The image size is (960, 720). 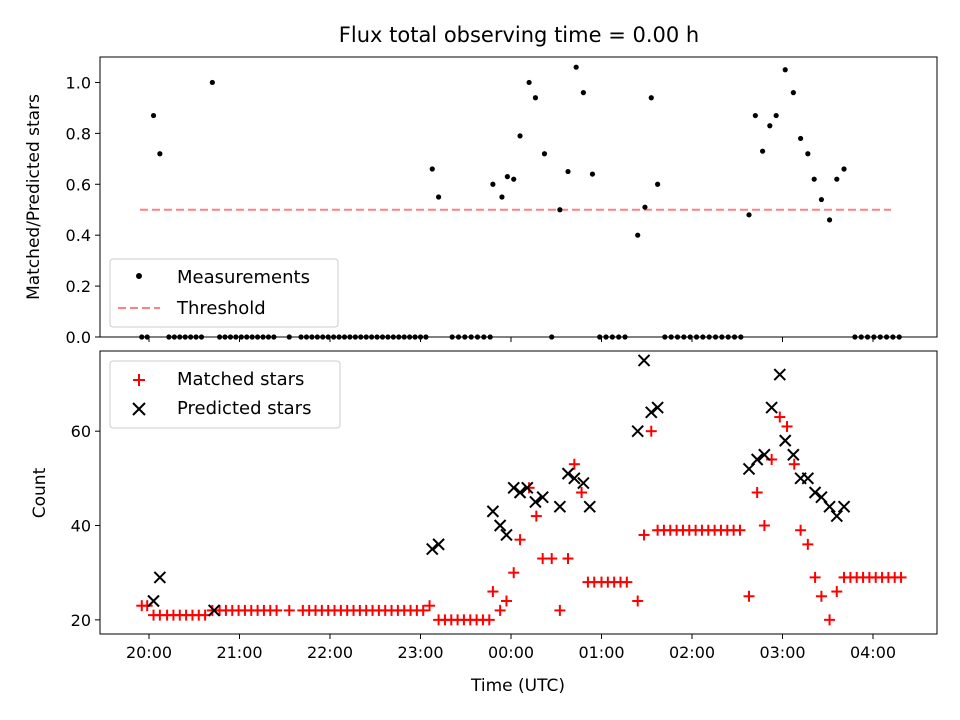 What do you see at coordinates (81, 526) in the screenshot?
I see `count-y-tick-label: 40` at bounding box center [81, 526].